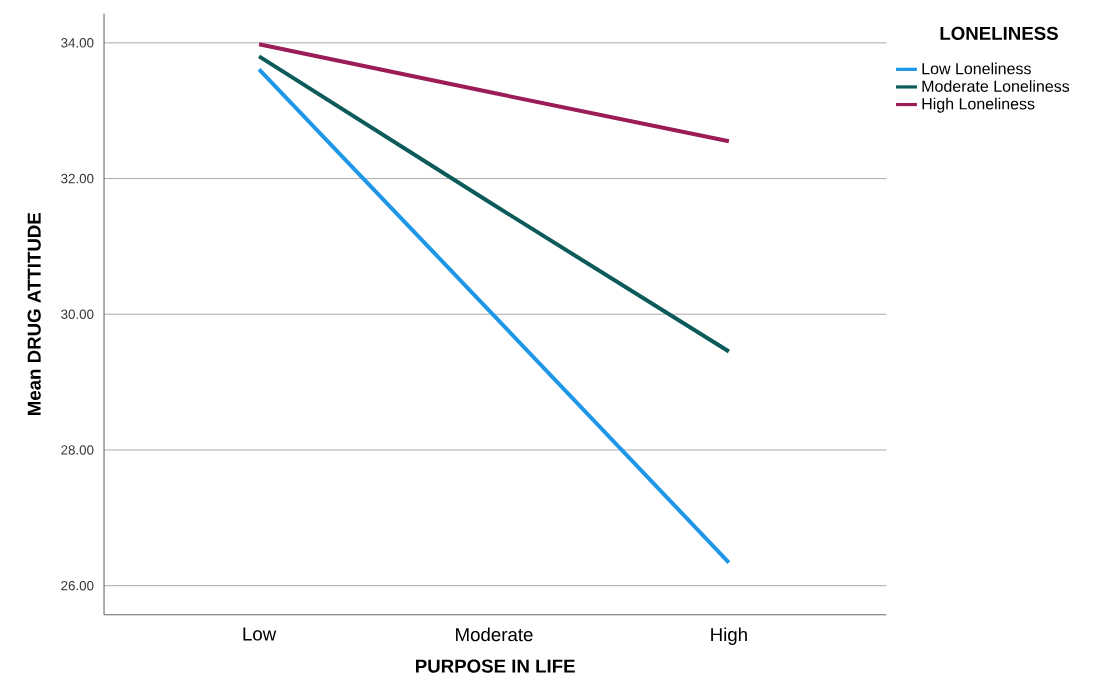 The width and height of the screenshot is (1111, 691). I want to click on y-axis-title: Mean DRUG ATTITUDE, so click(34, 314).